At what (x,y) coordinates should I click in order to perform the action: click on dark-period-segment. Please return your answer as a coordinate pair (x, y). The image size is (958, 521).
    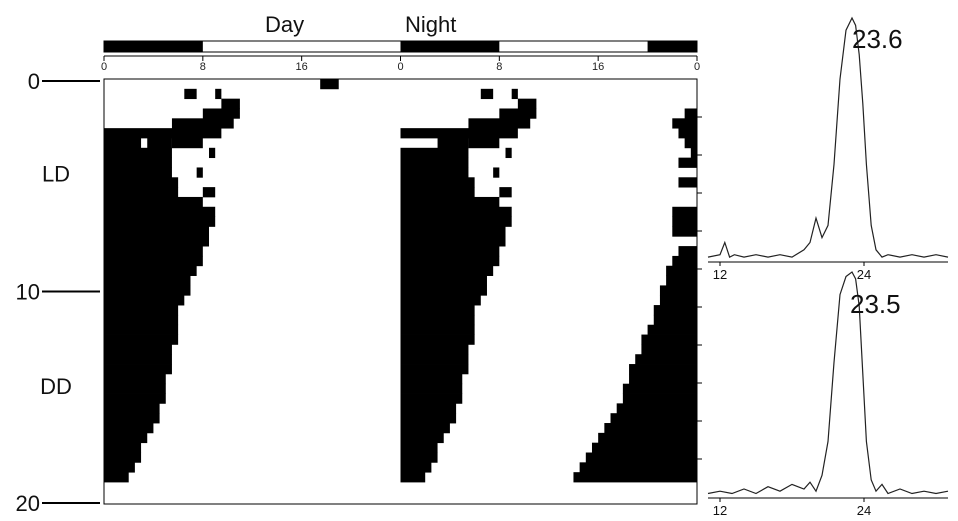
    Looking at the image, I should click on (672, 46).